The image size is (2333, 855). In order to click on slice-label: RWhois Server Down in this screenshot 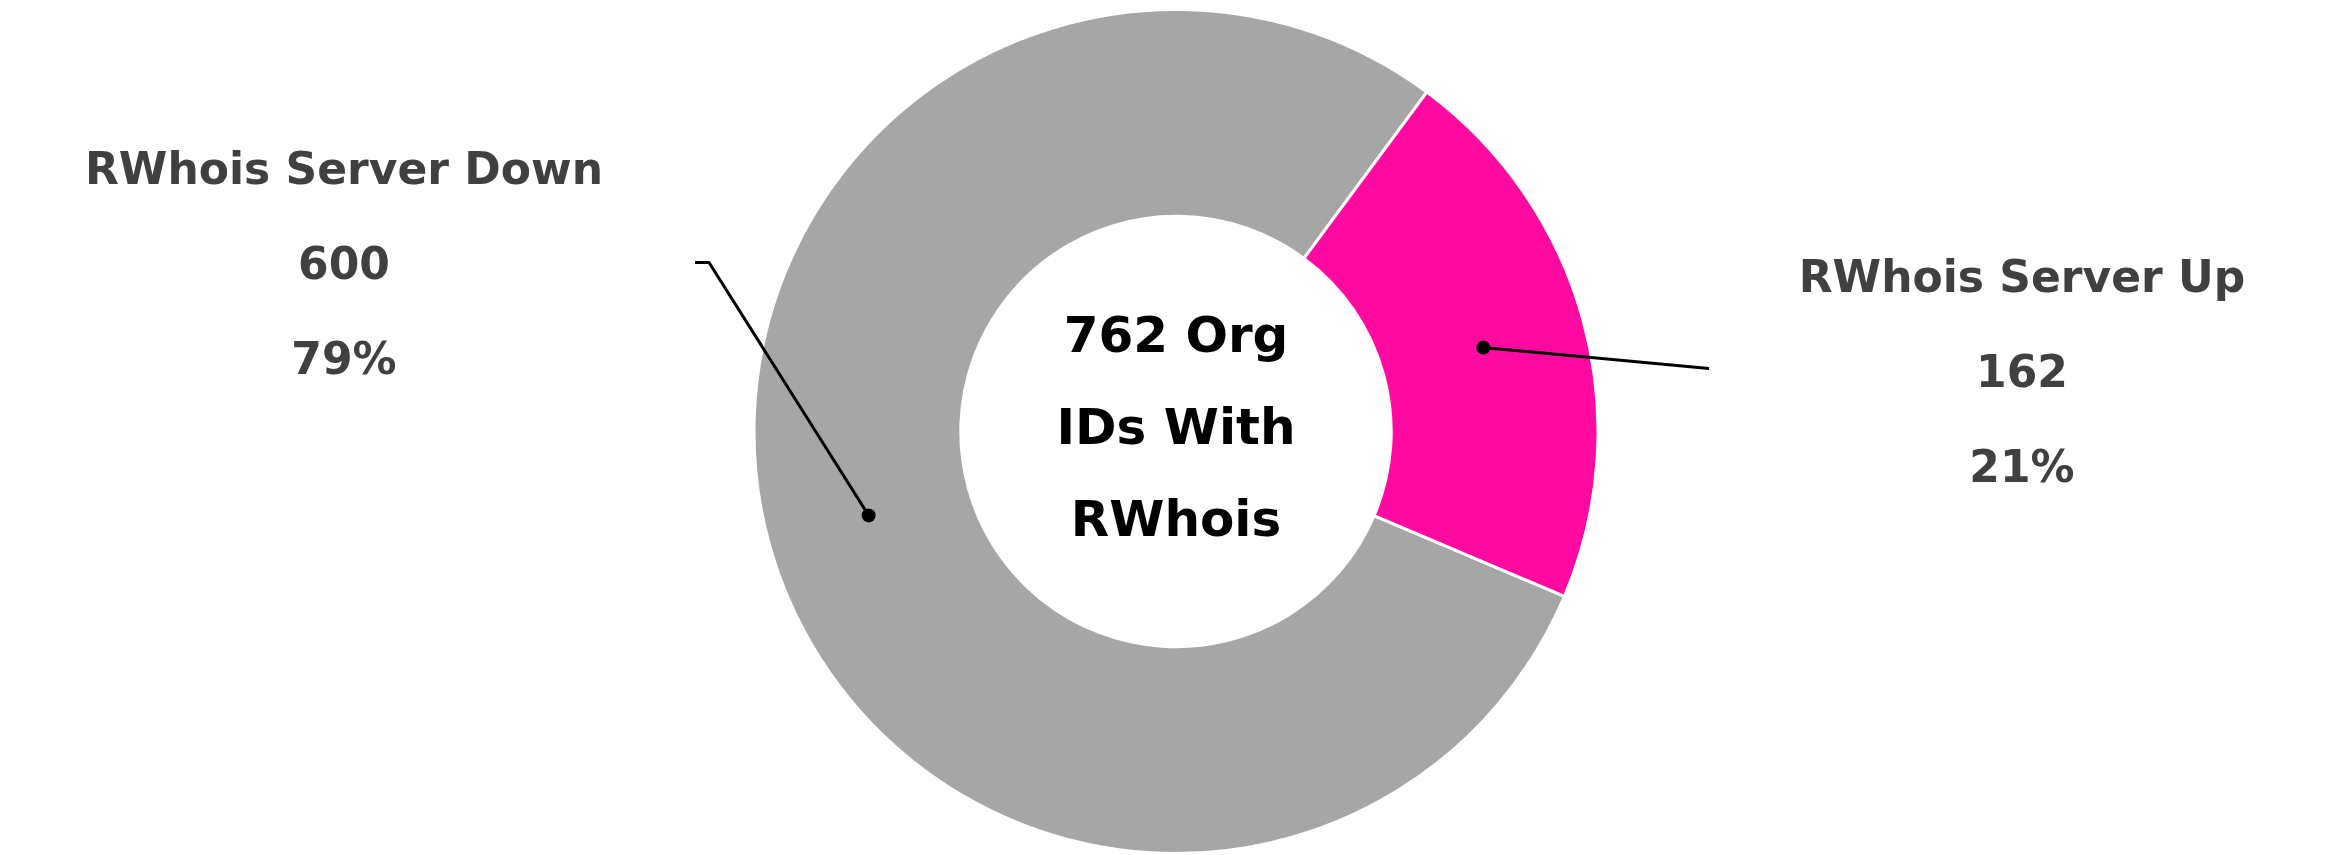, I will do `click(344, 168)`.